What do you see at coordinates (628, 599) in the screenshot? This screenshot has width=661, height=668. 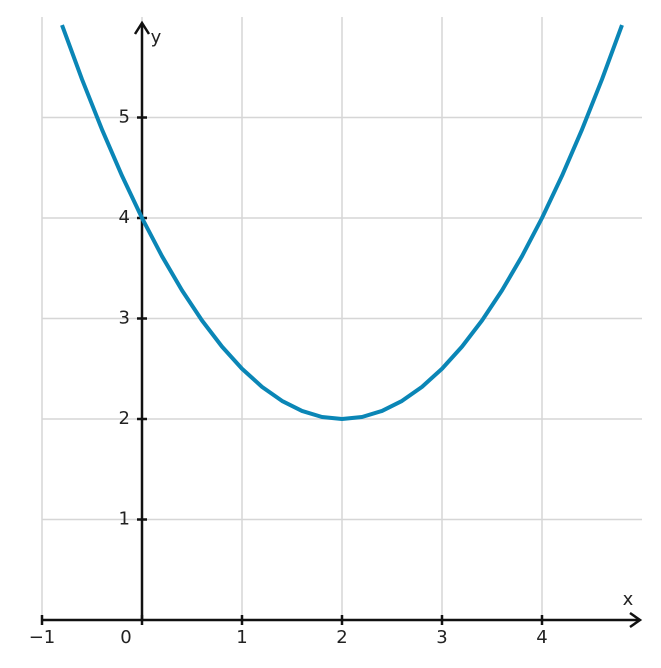 I see `x-axis-label: x` at bounding box center [628, 599].